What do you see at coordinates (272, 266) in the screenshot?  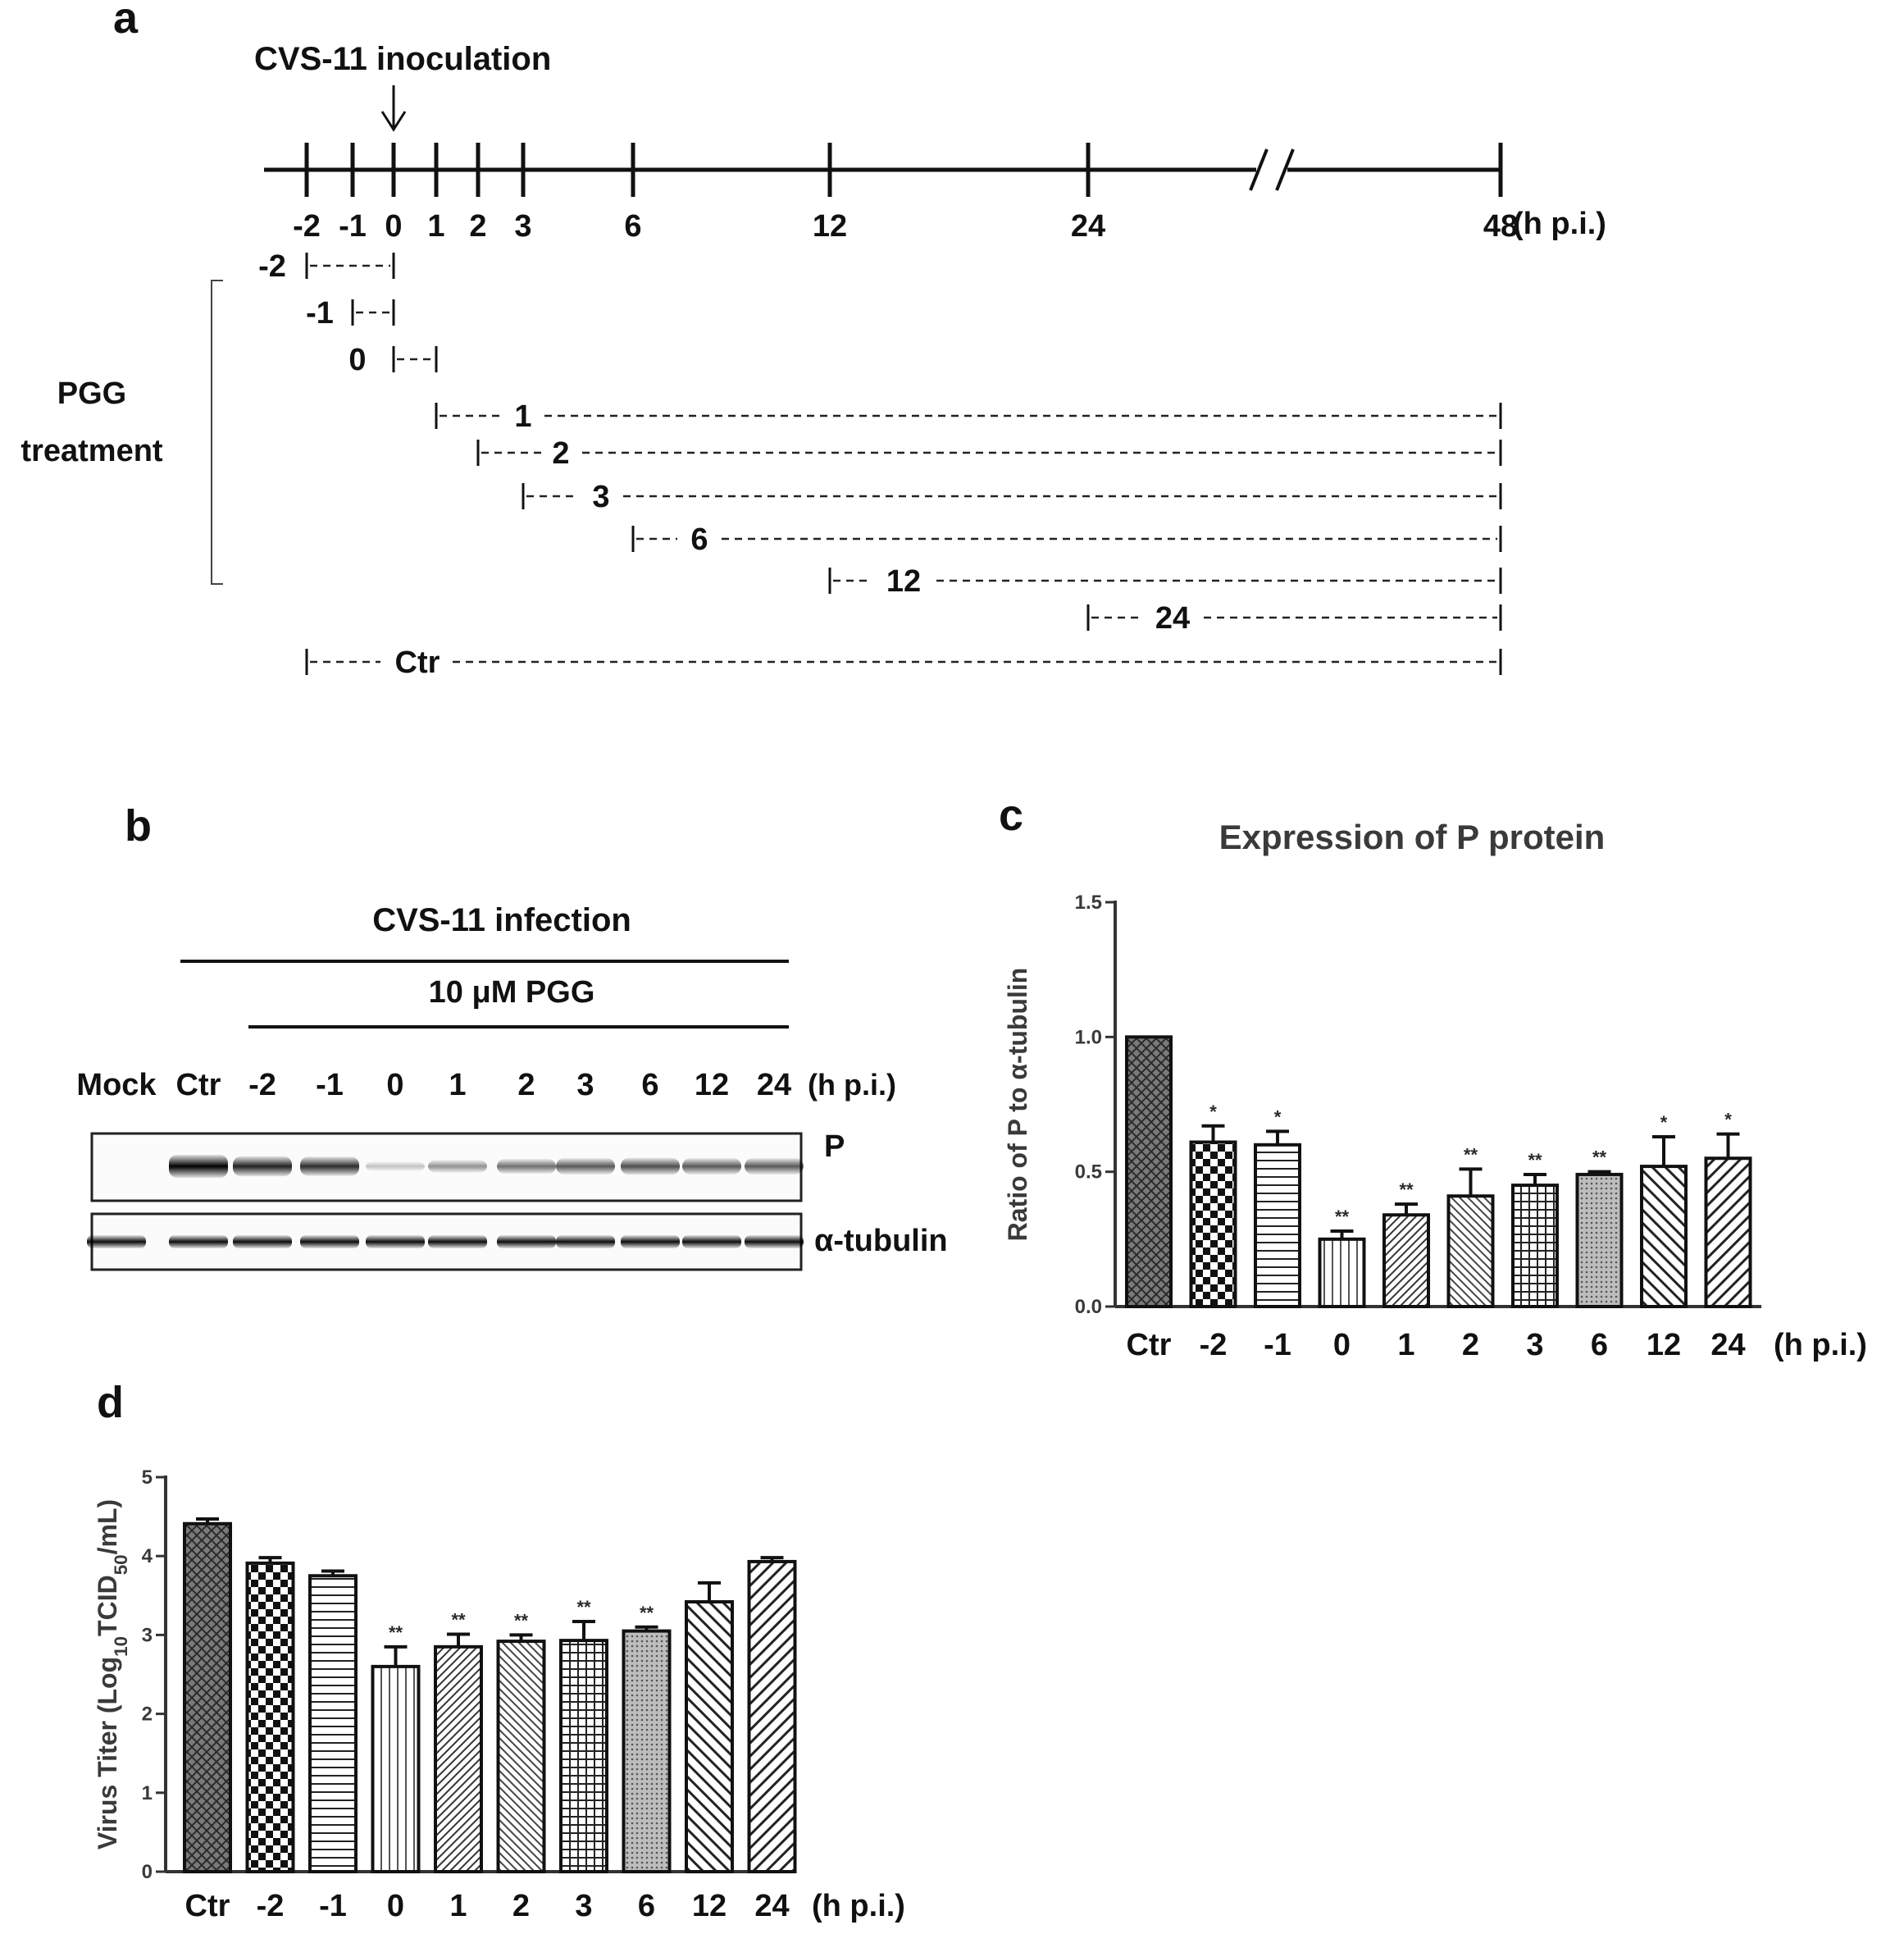 I see `treatment-row-label: -2` at bounding box center [272, 266].